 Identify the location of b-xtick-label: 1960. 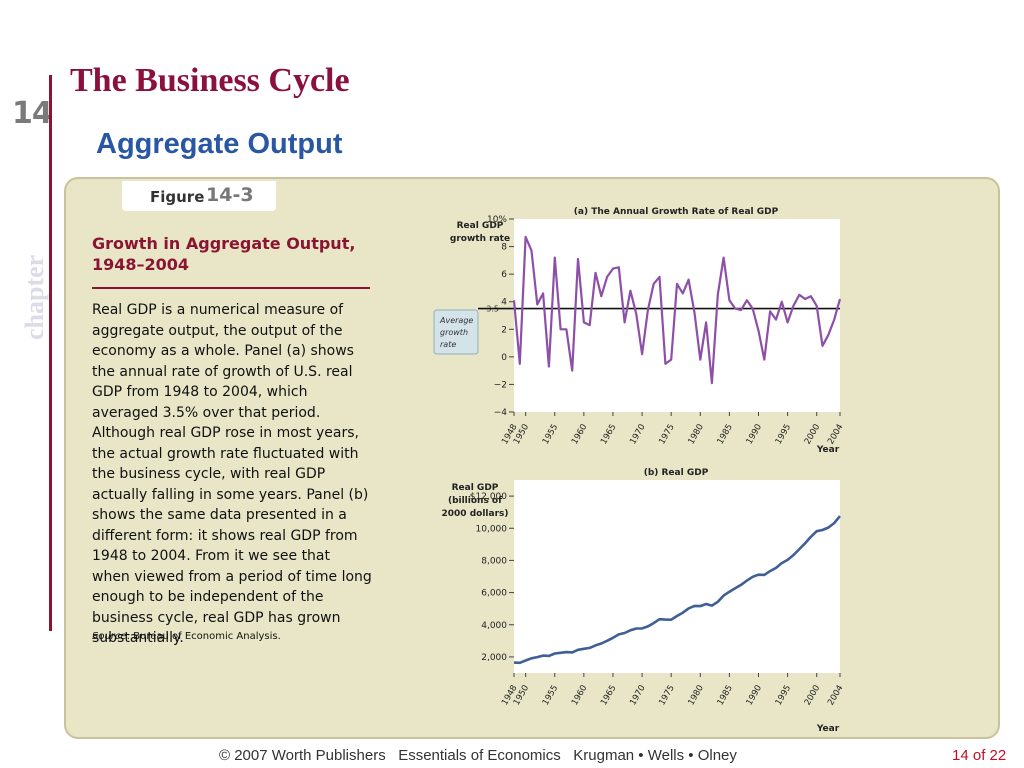
(579, 696).